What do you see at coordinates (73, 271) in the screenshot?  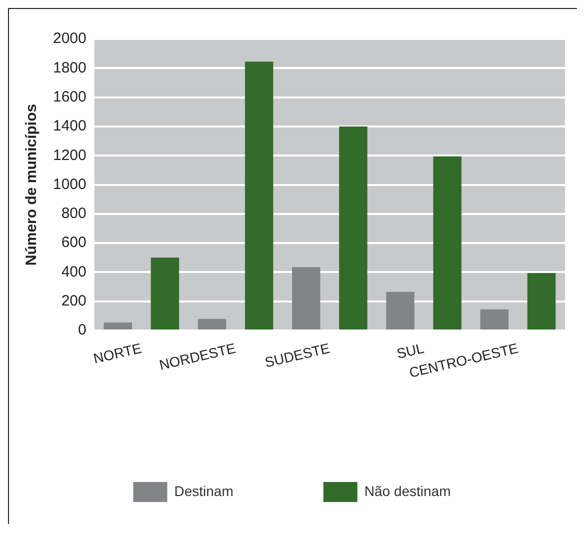 I see `y-tick-label: 400` at bounding box center [73, 271].